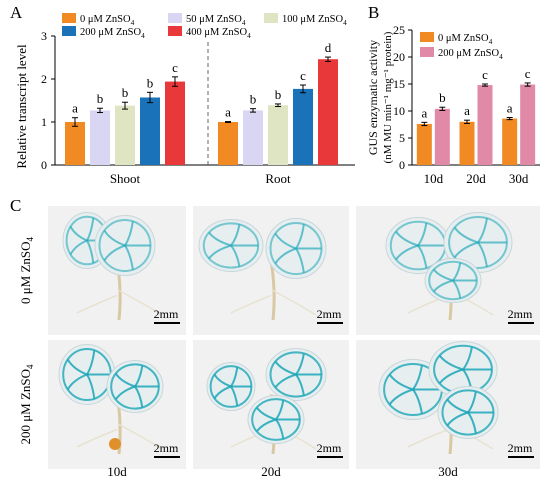 This screenshot has width=550, height=483. What do you see at coordinates (427, 37) in the screenshot?
I see `panel-b-legend-swatch` at bounding box center [427, 37].